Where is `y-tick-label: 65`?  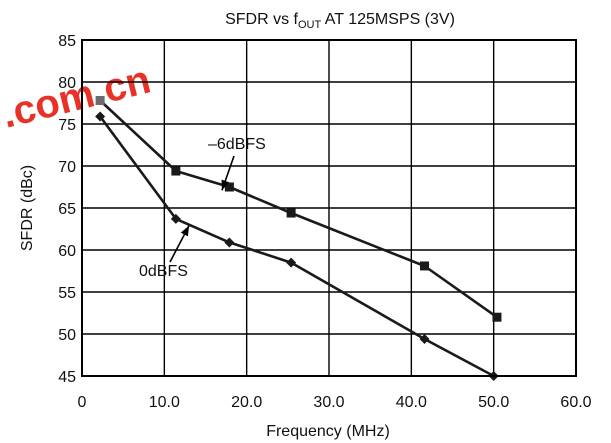
y-tick-label: 65 is located at coordinates (67, 209).